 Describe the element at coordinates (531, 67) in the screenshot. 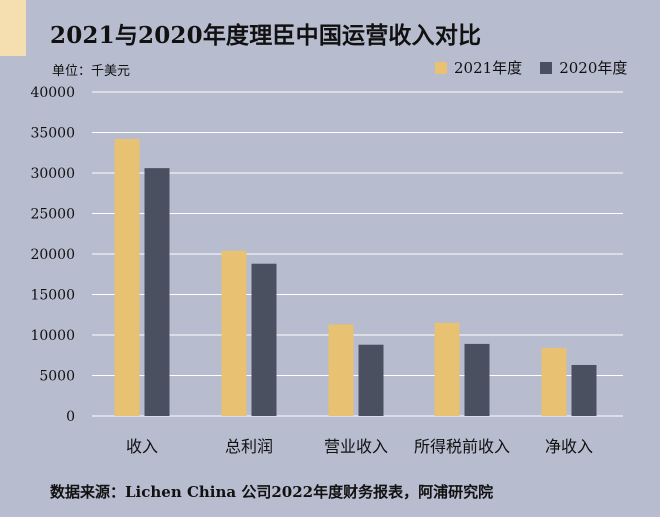

I see `legend: 2021年度 2020年度` at that location.